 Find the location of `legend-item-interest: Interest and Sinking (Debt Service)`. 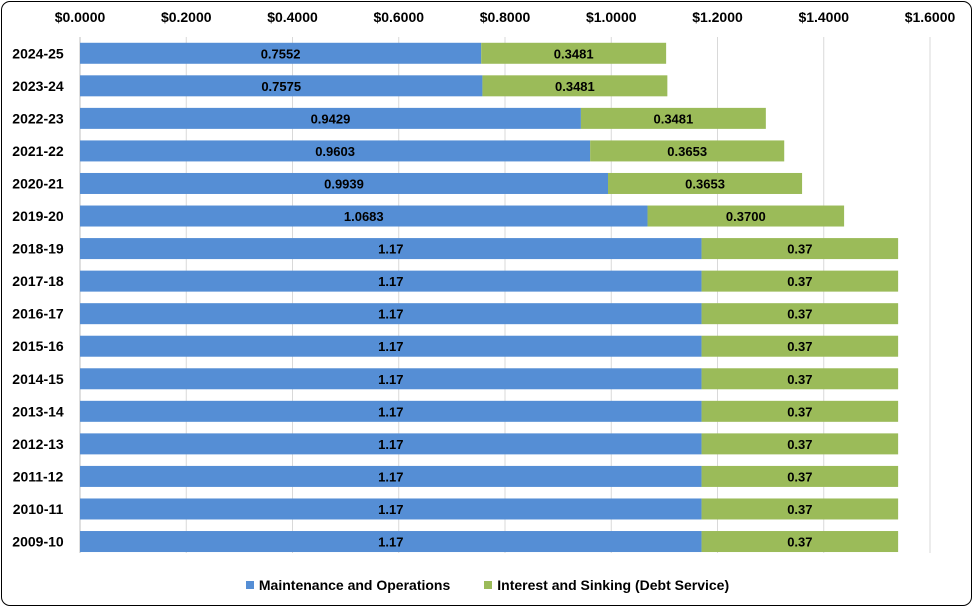

legend-item-interest: Interest and Sinking (Debt Service) is located at coordinates (606, 585).